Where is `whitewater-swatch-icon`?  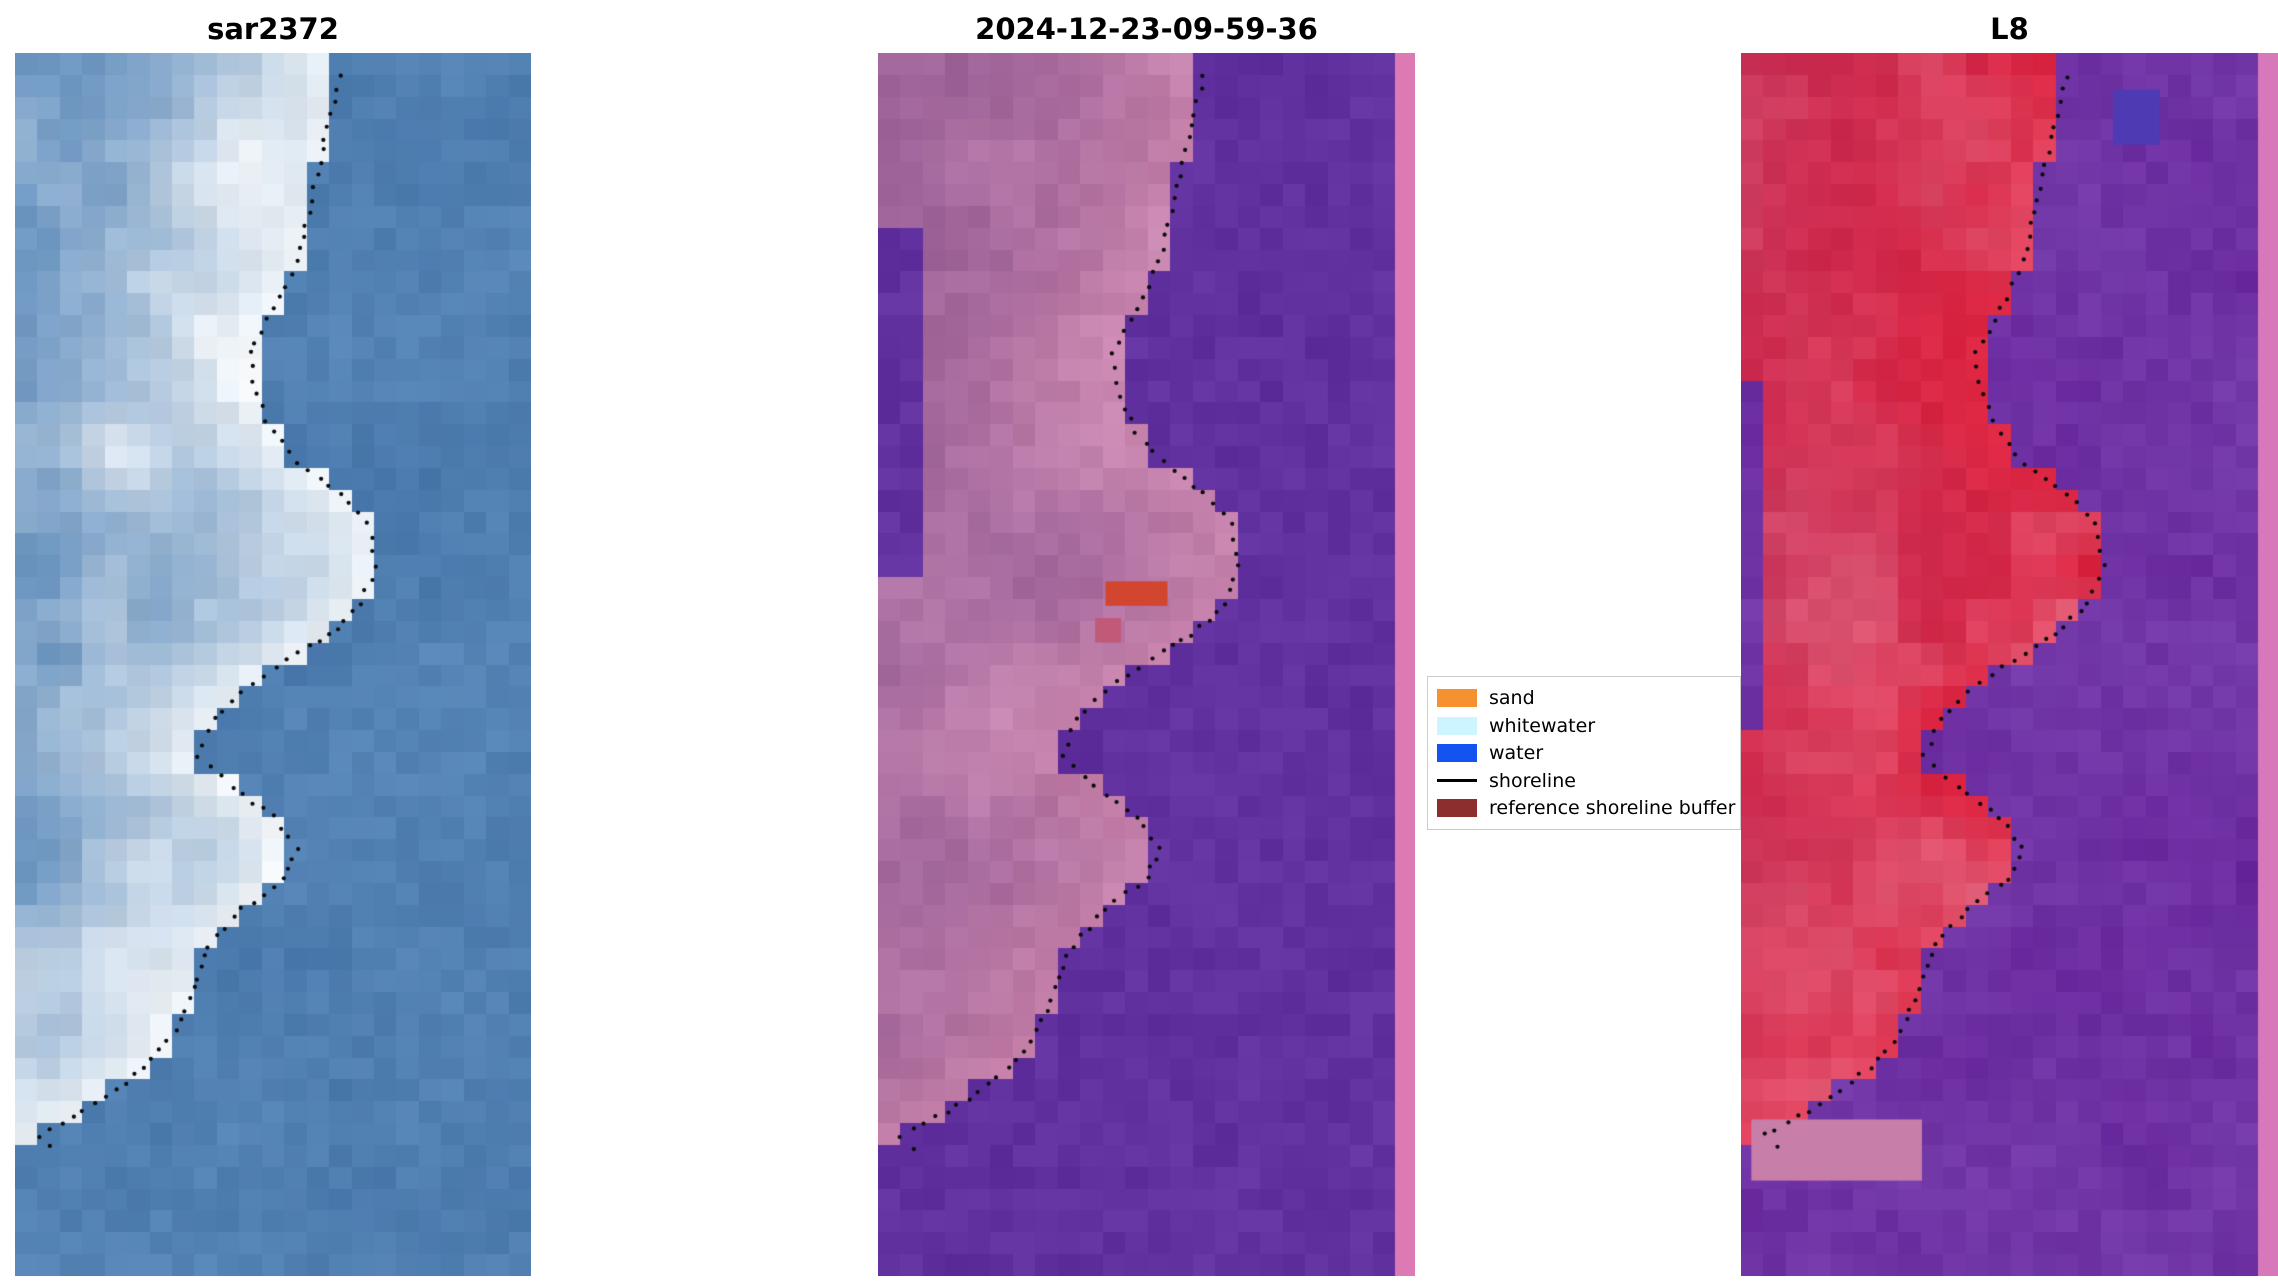
whitewater-swatch-icon is located at coordinates (1457, 725).